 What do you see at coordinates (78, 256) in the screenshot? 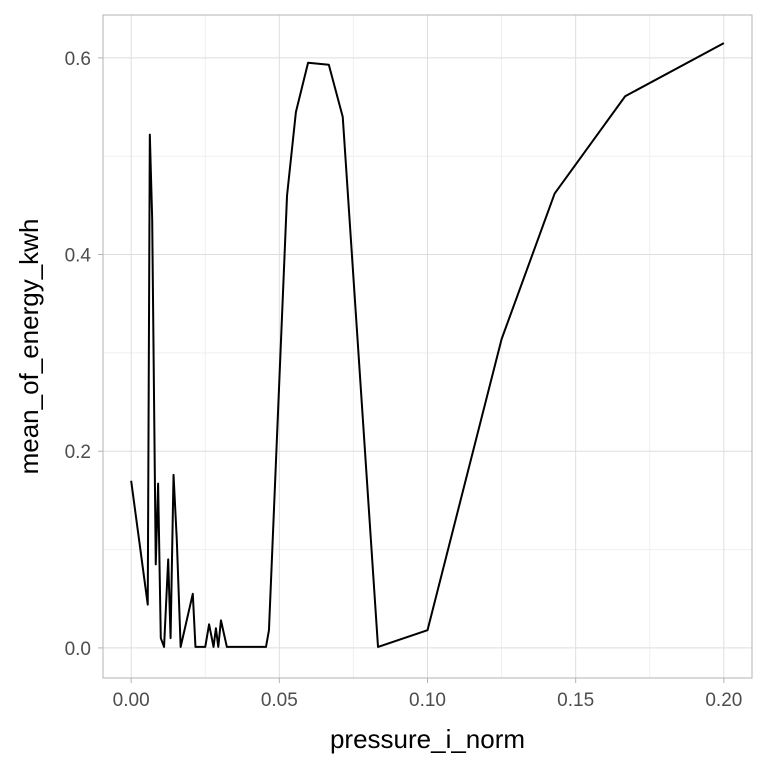
I see `y-tick-label: 0.4` at bounding box center [78, 256].